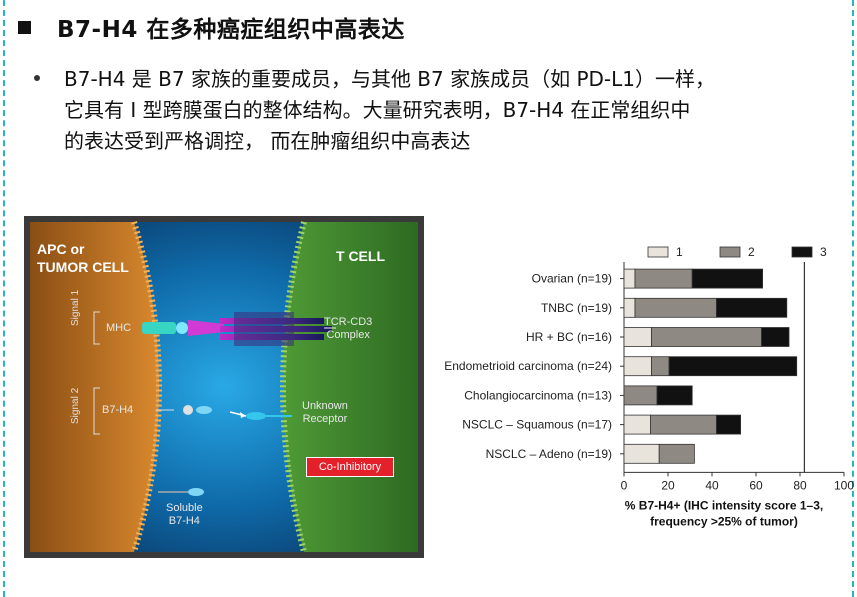  Describe the element at coordinates (751, 252) in the screenshot. I see `legend-label-2: 2` at that location.